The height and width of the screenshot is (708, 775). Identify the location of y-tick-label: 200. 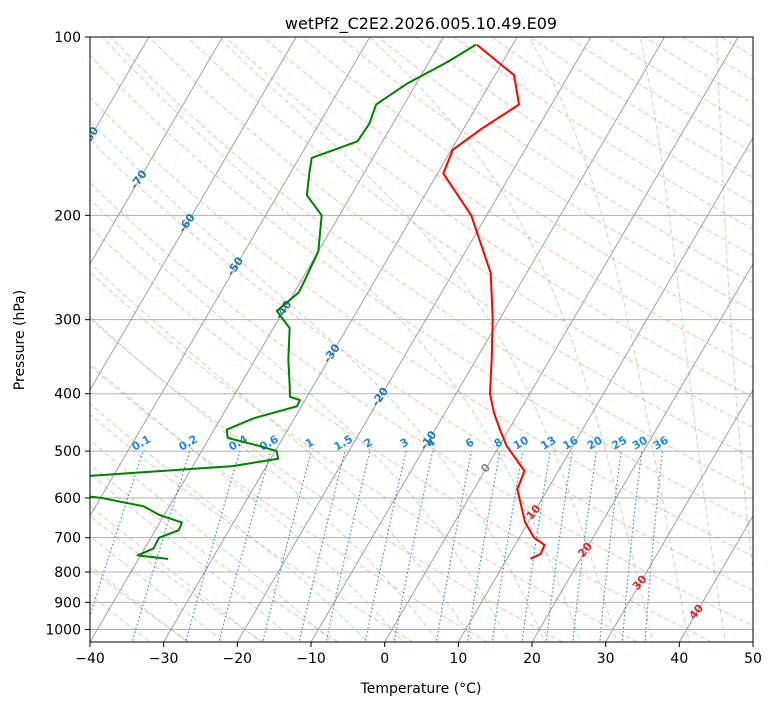
(67, 216).